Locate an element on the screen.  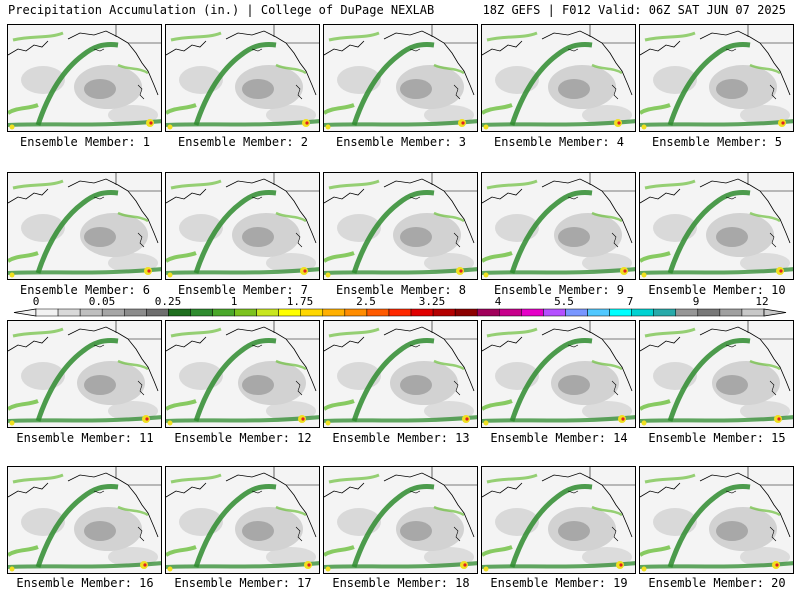
ensemble-member-label: Ensemble Member: 5 is located at coordinates (717, 142).